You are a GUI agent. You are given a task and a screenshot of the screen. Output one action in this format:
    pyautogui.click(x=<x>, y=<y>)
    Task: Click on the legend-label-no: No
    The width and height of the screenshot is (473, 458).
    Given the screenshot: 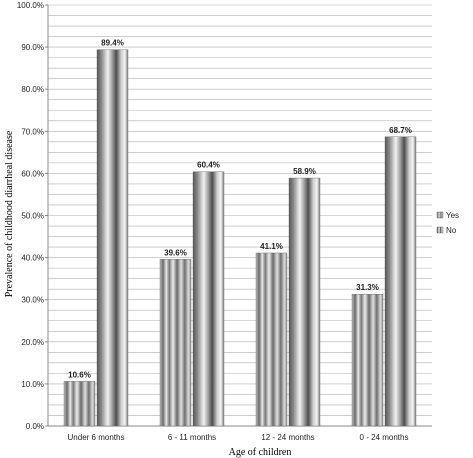 What is the action you would take?
    pyautogui.click(x=451, y=230)
    